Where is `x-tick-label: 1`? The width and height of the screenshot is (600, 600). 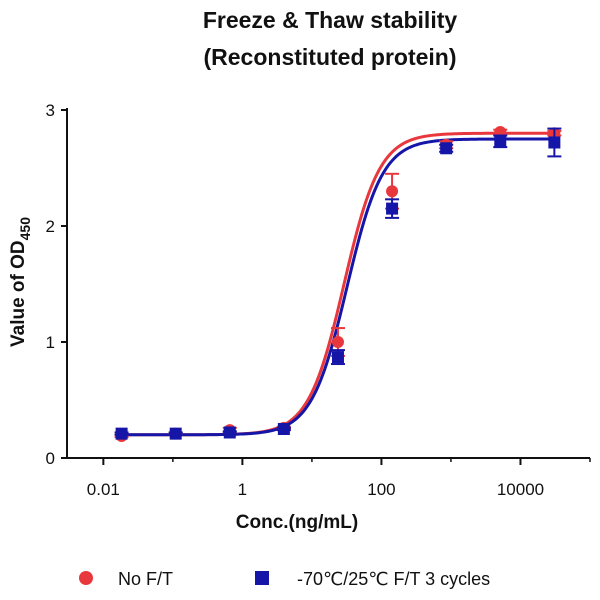
x-tick-label: 1 is located at coordinates (242, 489).